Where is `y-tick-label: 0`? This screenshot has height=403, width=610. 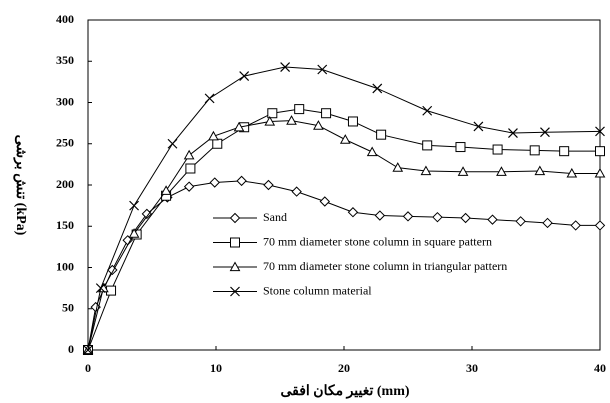 y-tick-label: 0 is located at coordinates (71, 349).